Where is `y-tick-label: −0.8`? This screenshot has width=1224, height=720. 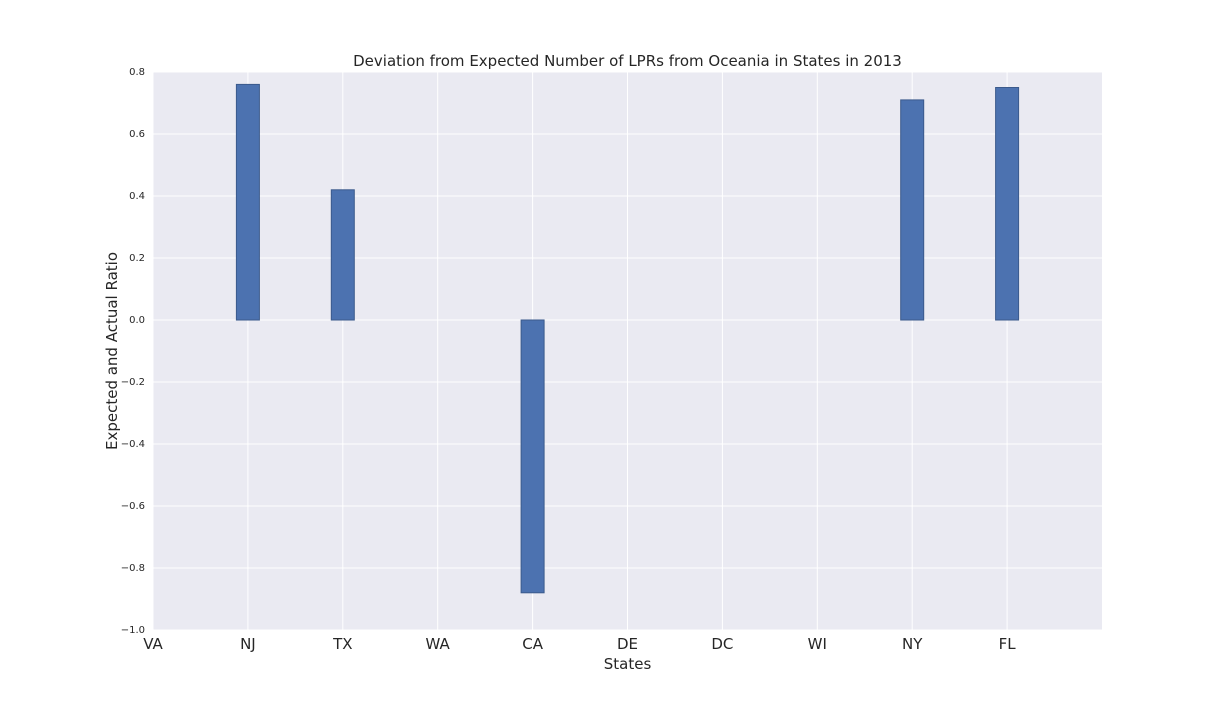 y-tick-label: −0.8 is located at coordinates (133, 568).